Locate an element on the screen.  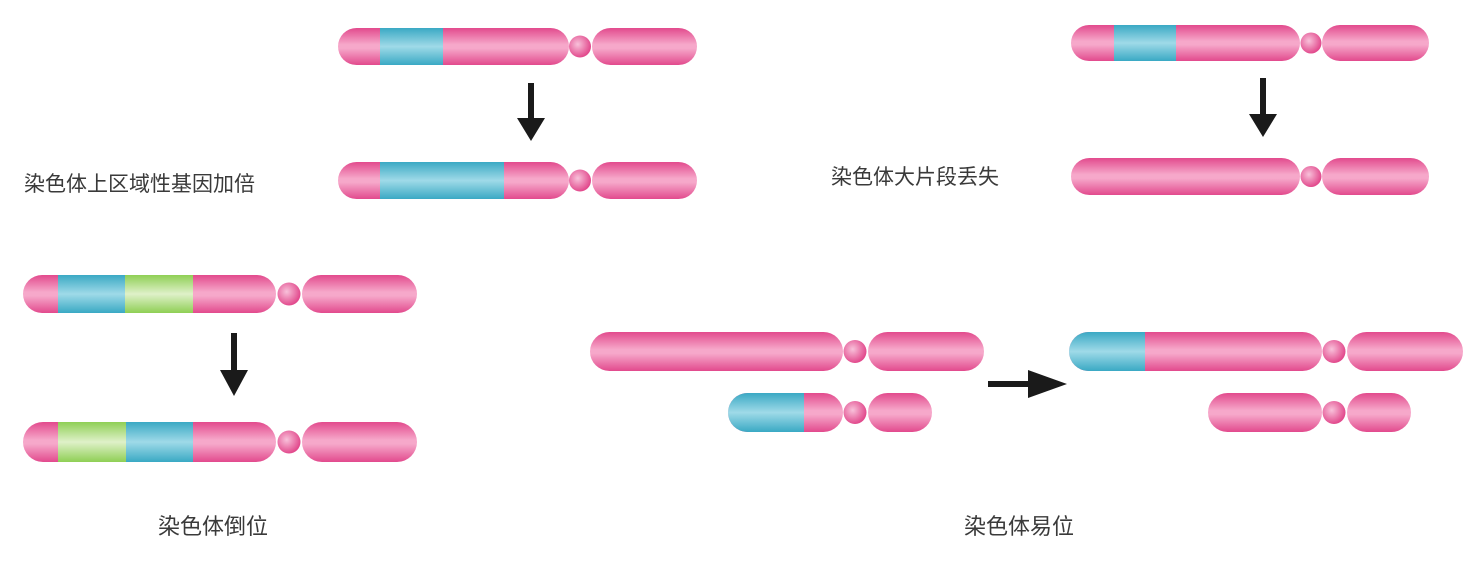
chromosome-small-before is located at coordinates (830, 412).